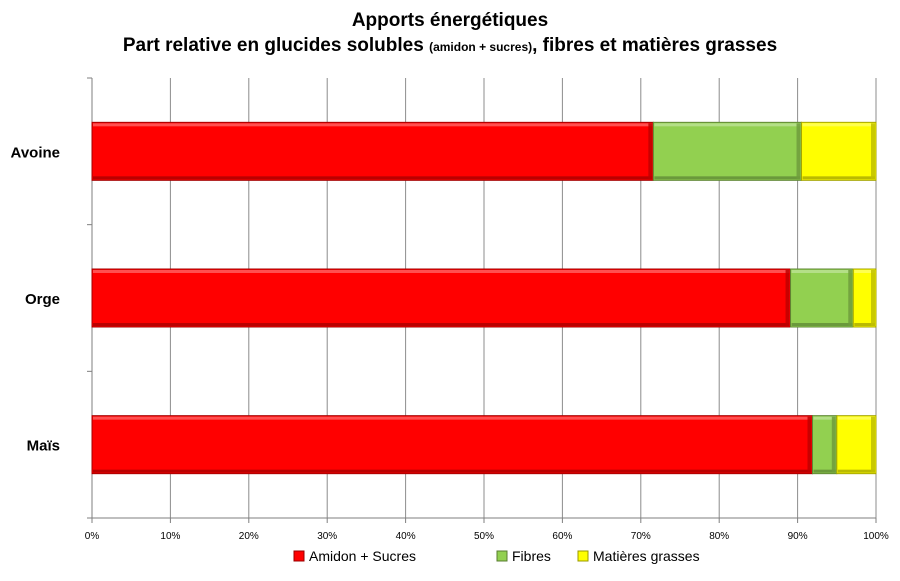 The image size is (900, 581). I want to click on subtitle-small: (amidon + sucres), so click(481, 47).